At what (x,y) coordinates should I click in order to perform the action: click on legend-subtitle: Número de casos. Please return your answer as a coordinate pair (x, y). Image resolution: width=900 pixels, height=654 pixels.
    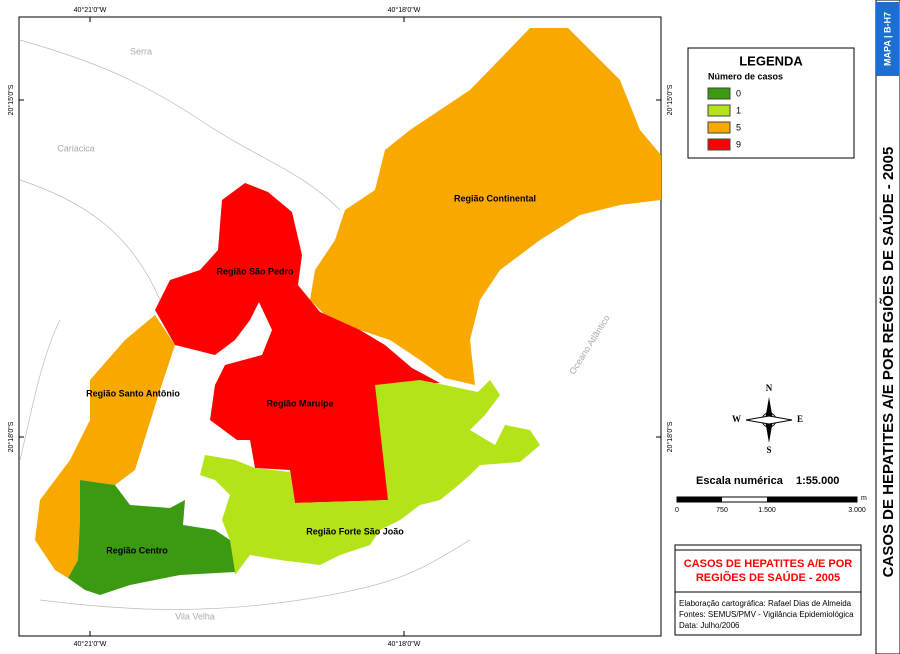
    Looking at the image, I should click on (745, 76).